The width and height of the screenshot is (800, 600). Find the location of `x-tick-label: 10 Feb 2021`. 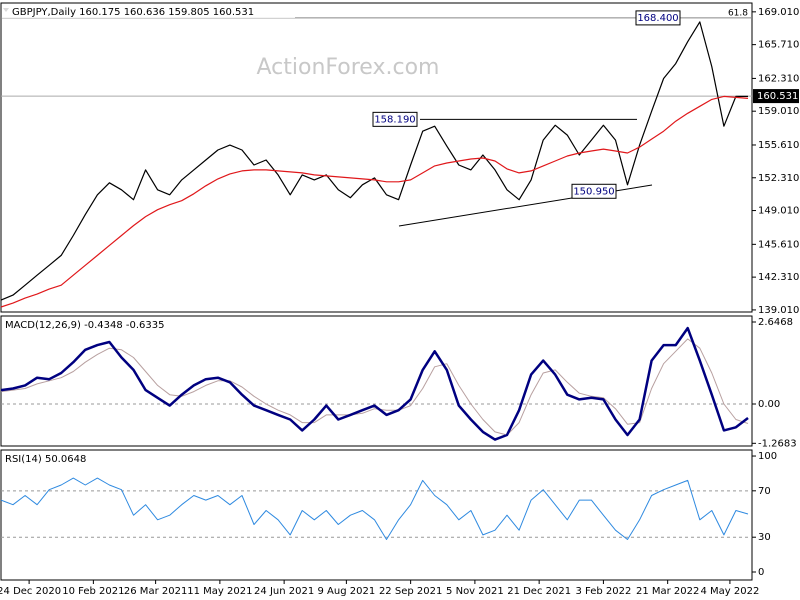

x-tick-label: 10 Feb 2021 is located at coordinates (93, 591).